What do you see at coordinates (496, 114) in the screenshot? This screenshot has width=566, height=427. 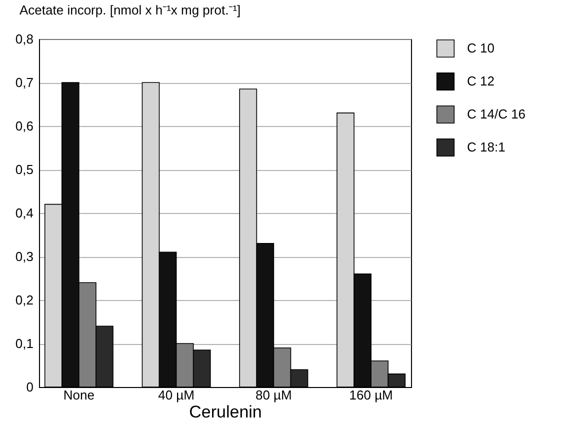 I see `legend-label: C 14/C 16` at bounding box center [496, 114].